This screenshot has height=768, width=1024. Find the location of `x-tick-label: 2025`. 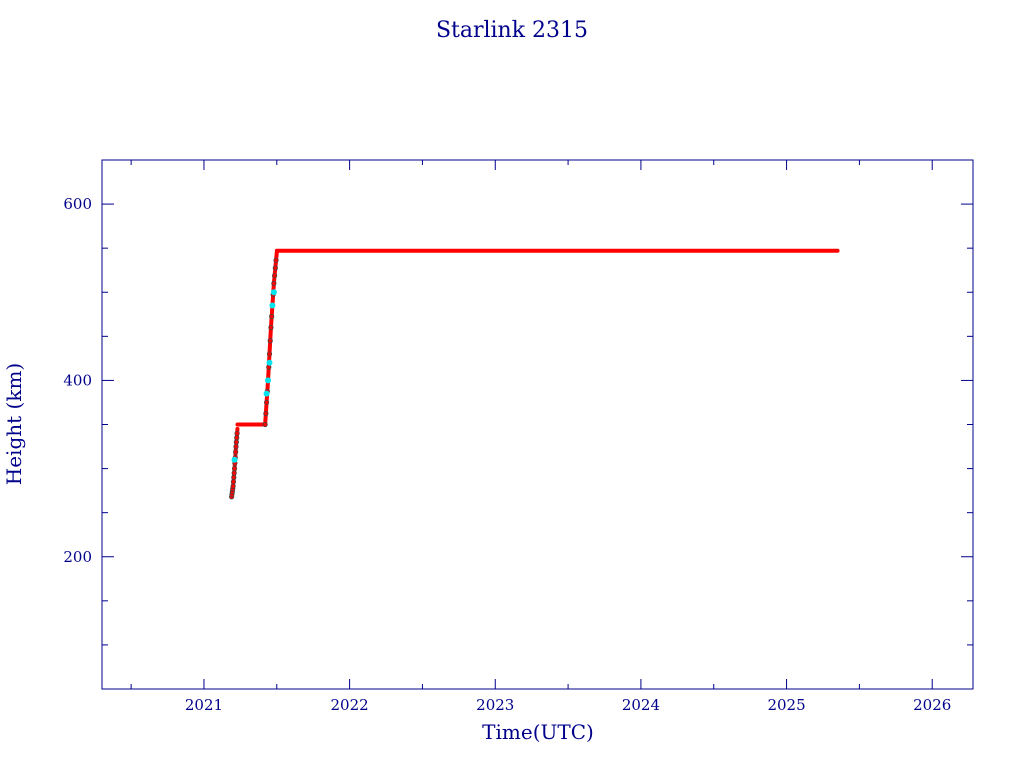

x-tick-label: 2025 is located at coordinates (786, 705).